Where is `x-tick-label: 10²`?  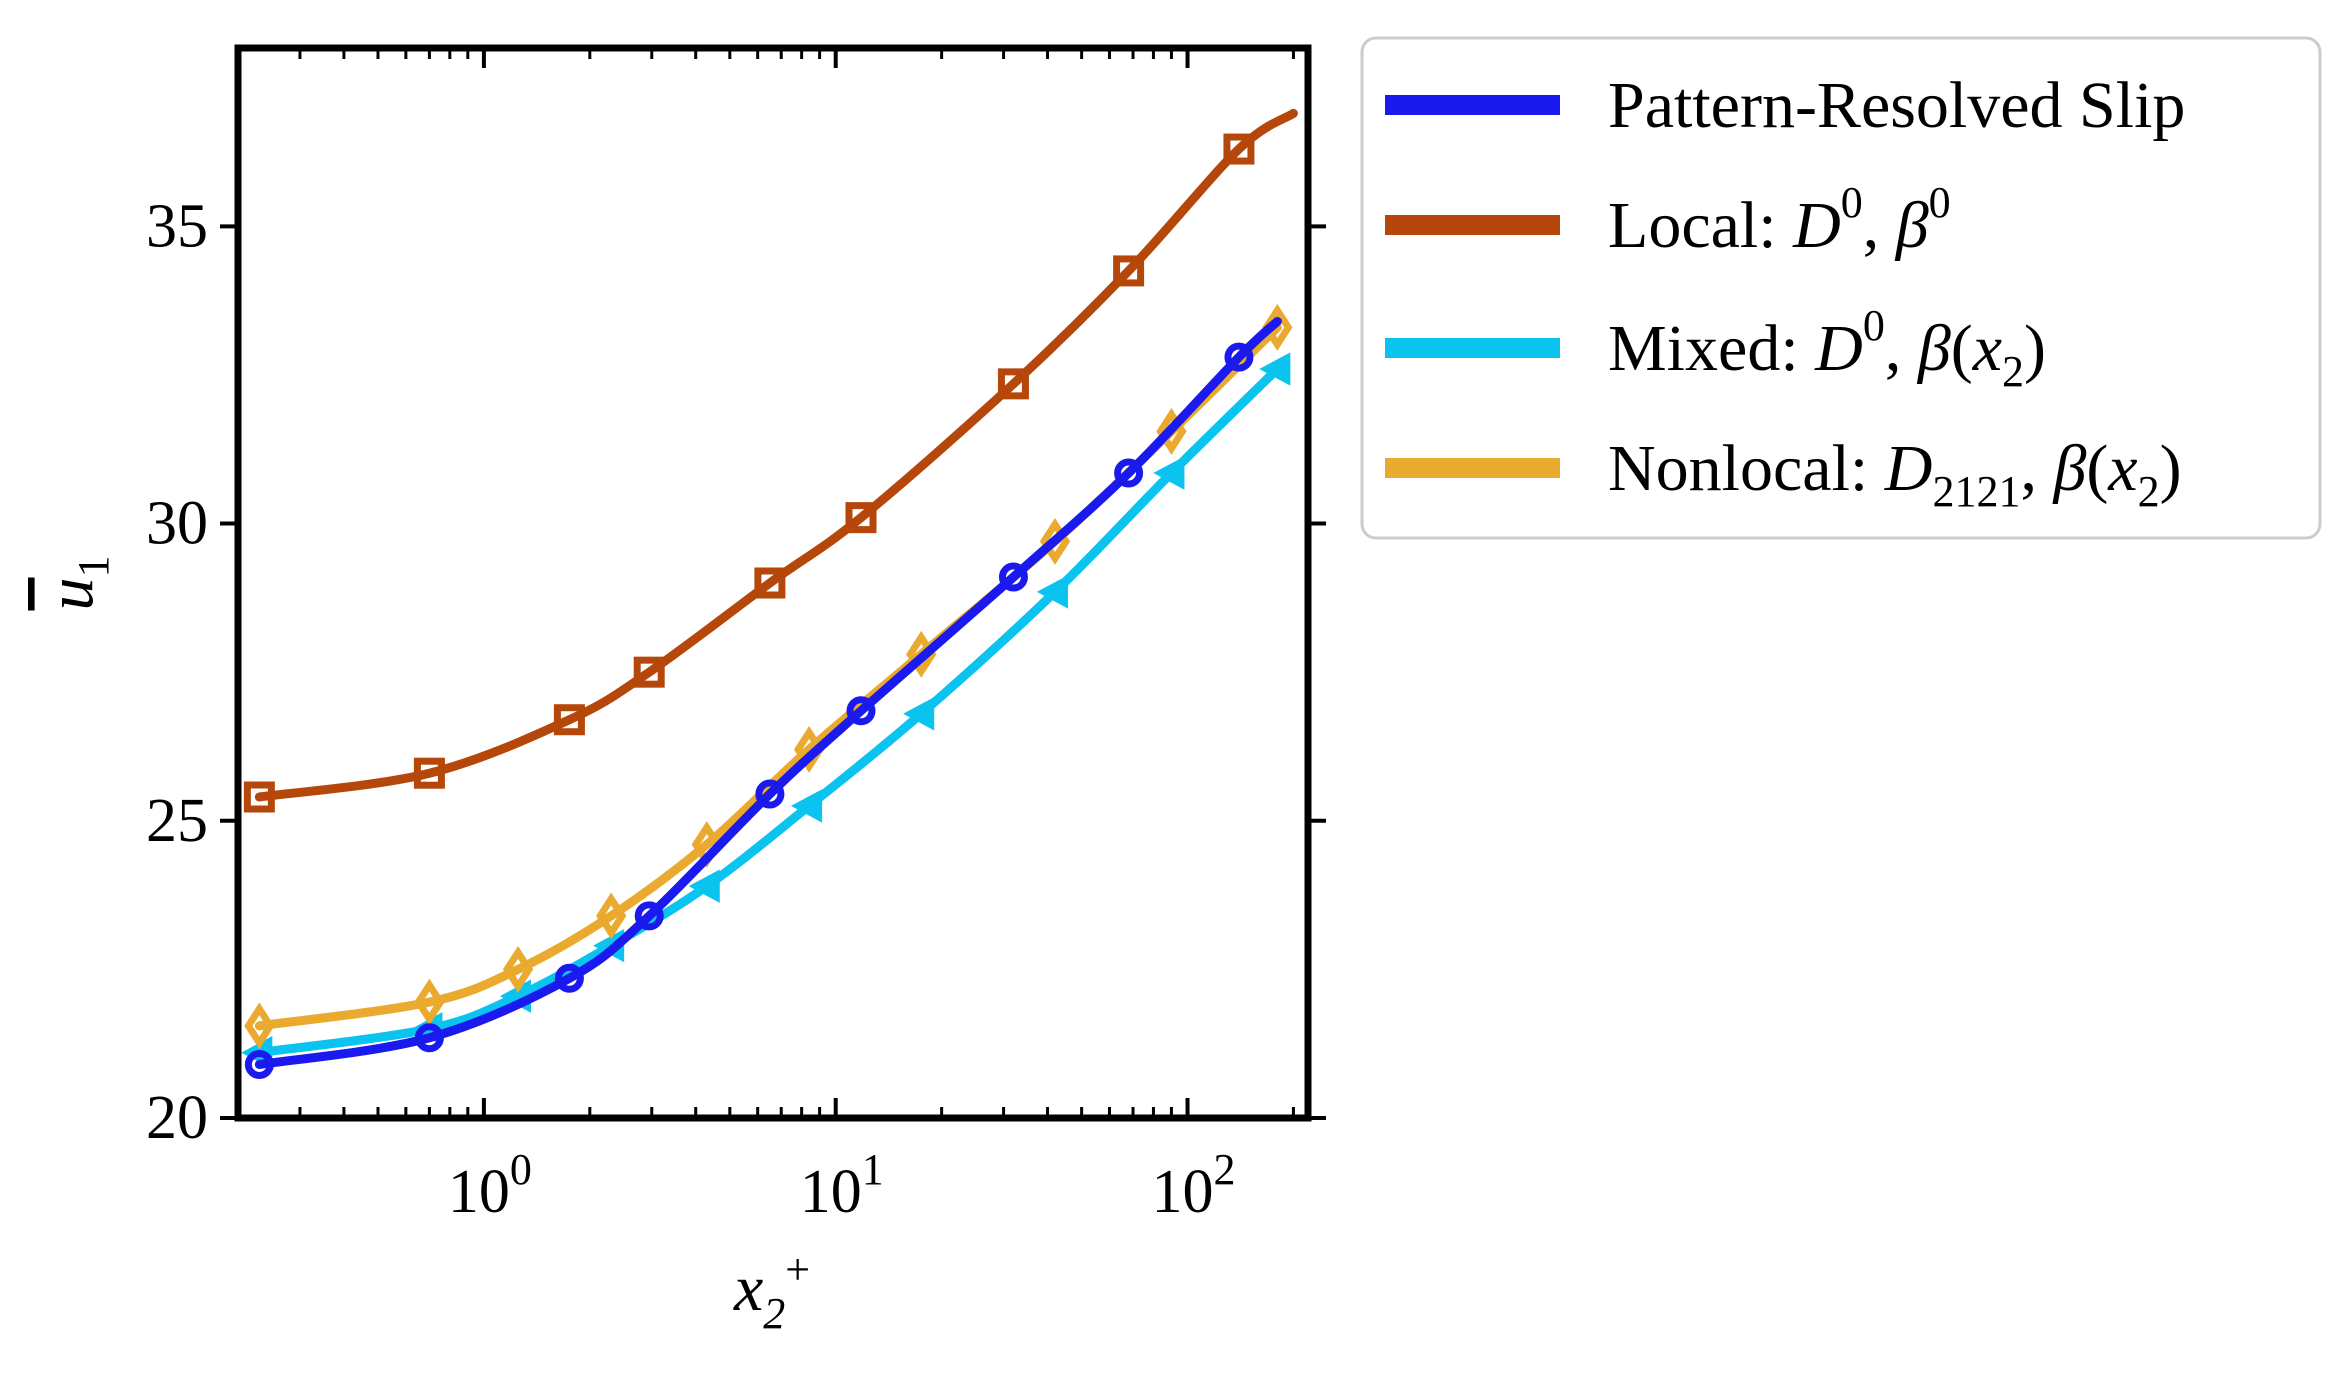
x-tick-label: 10² is located at coordinates (1194, 1185).